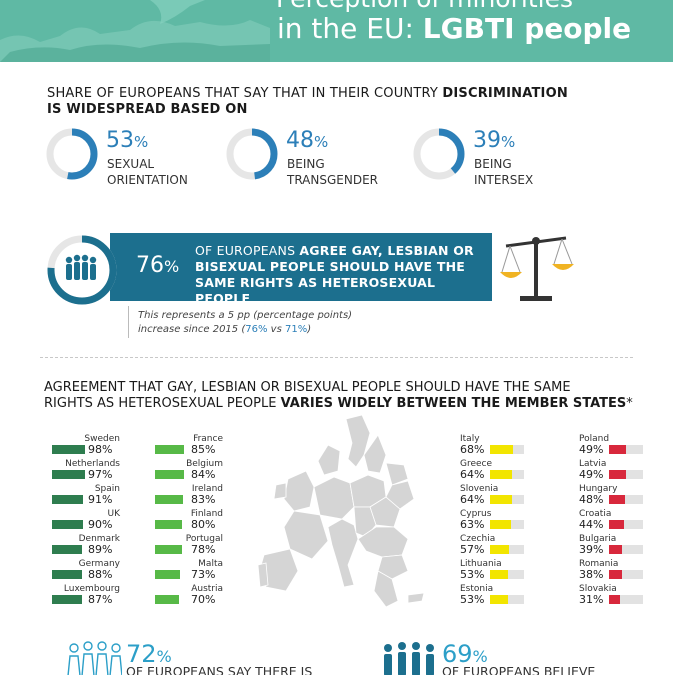 This screenshot has height=675, width=673. I want to click on country-row-germany: Germany 88%, so click(86, 570).